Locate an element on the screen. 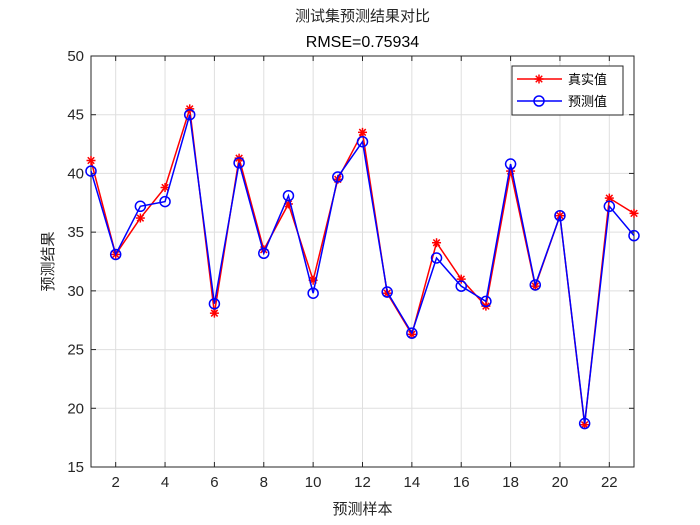 The height and width of the screenshot is (525, 700). y-tick-label: 40 is located at coordinates (75, 173).